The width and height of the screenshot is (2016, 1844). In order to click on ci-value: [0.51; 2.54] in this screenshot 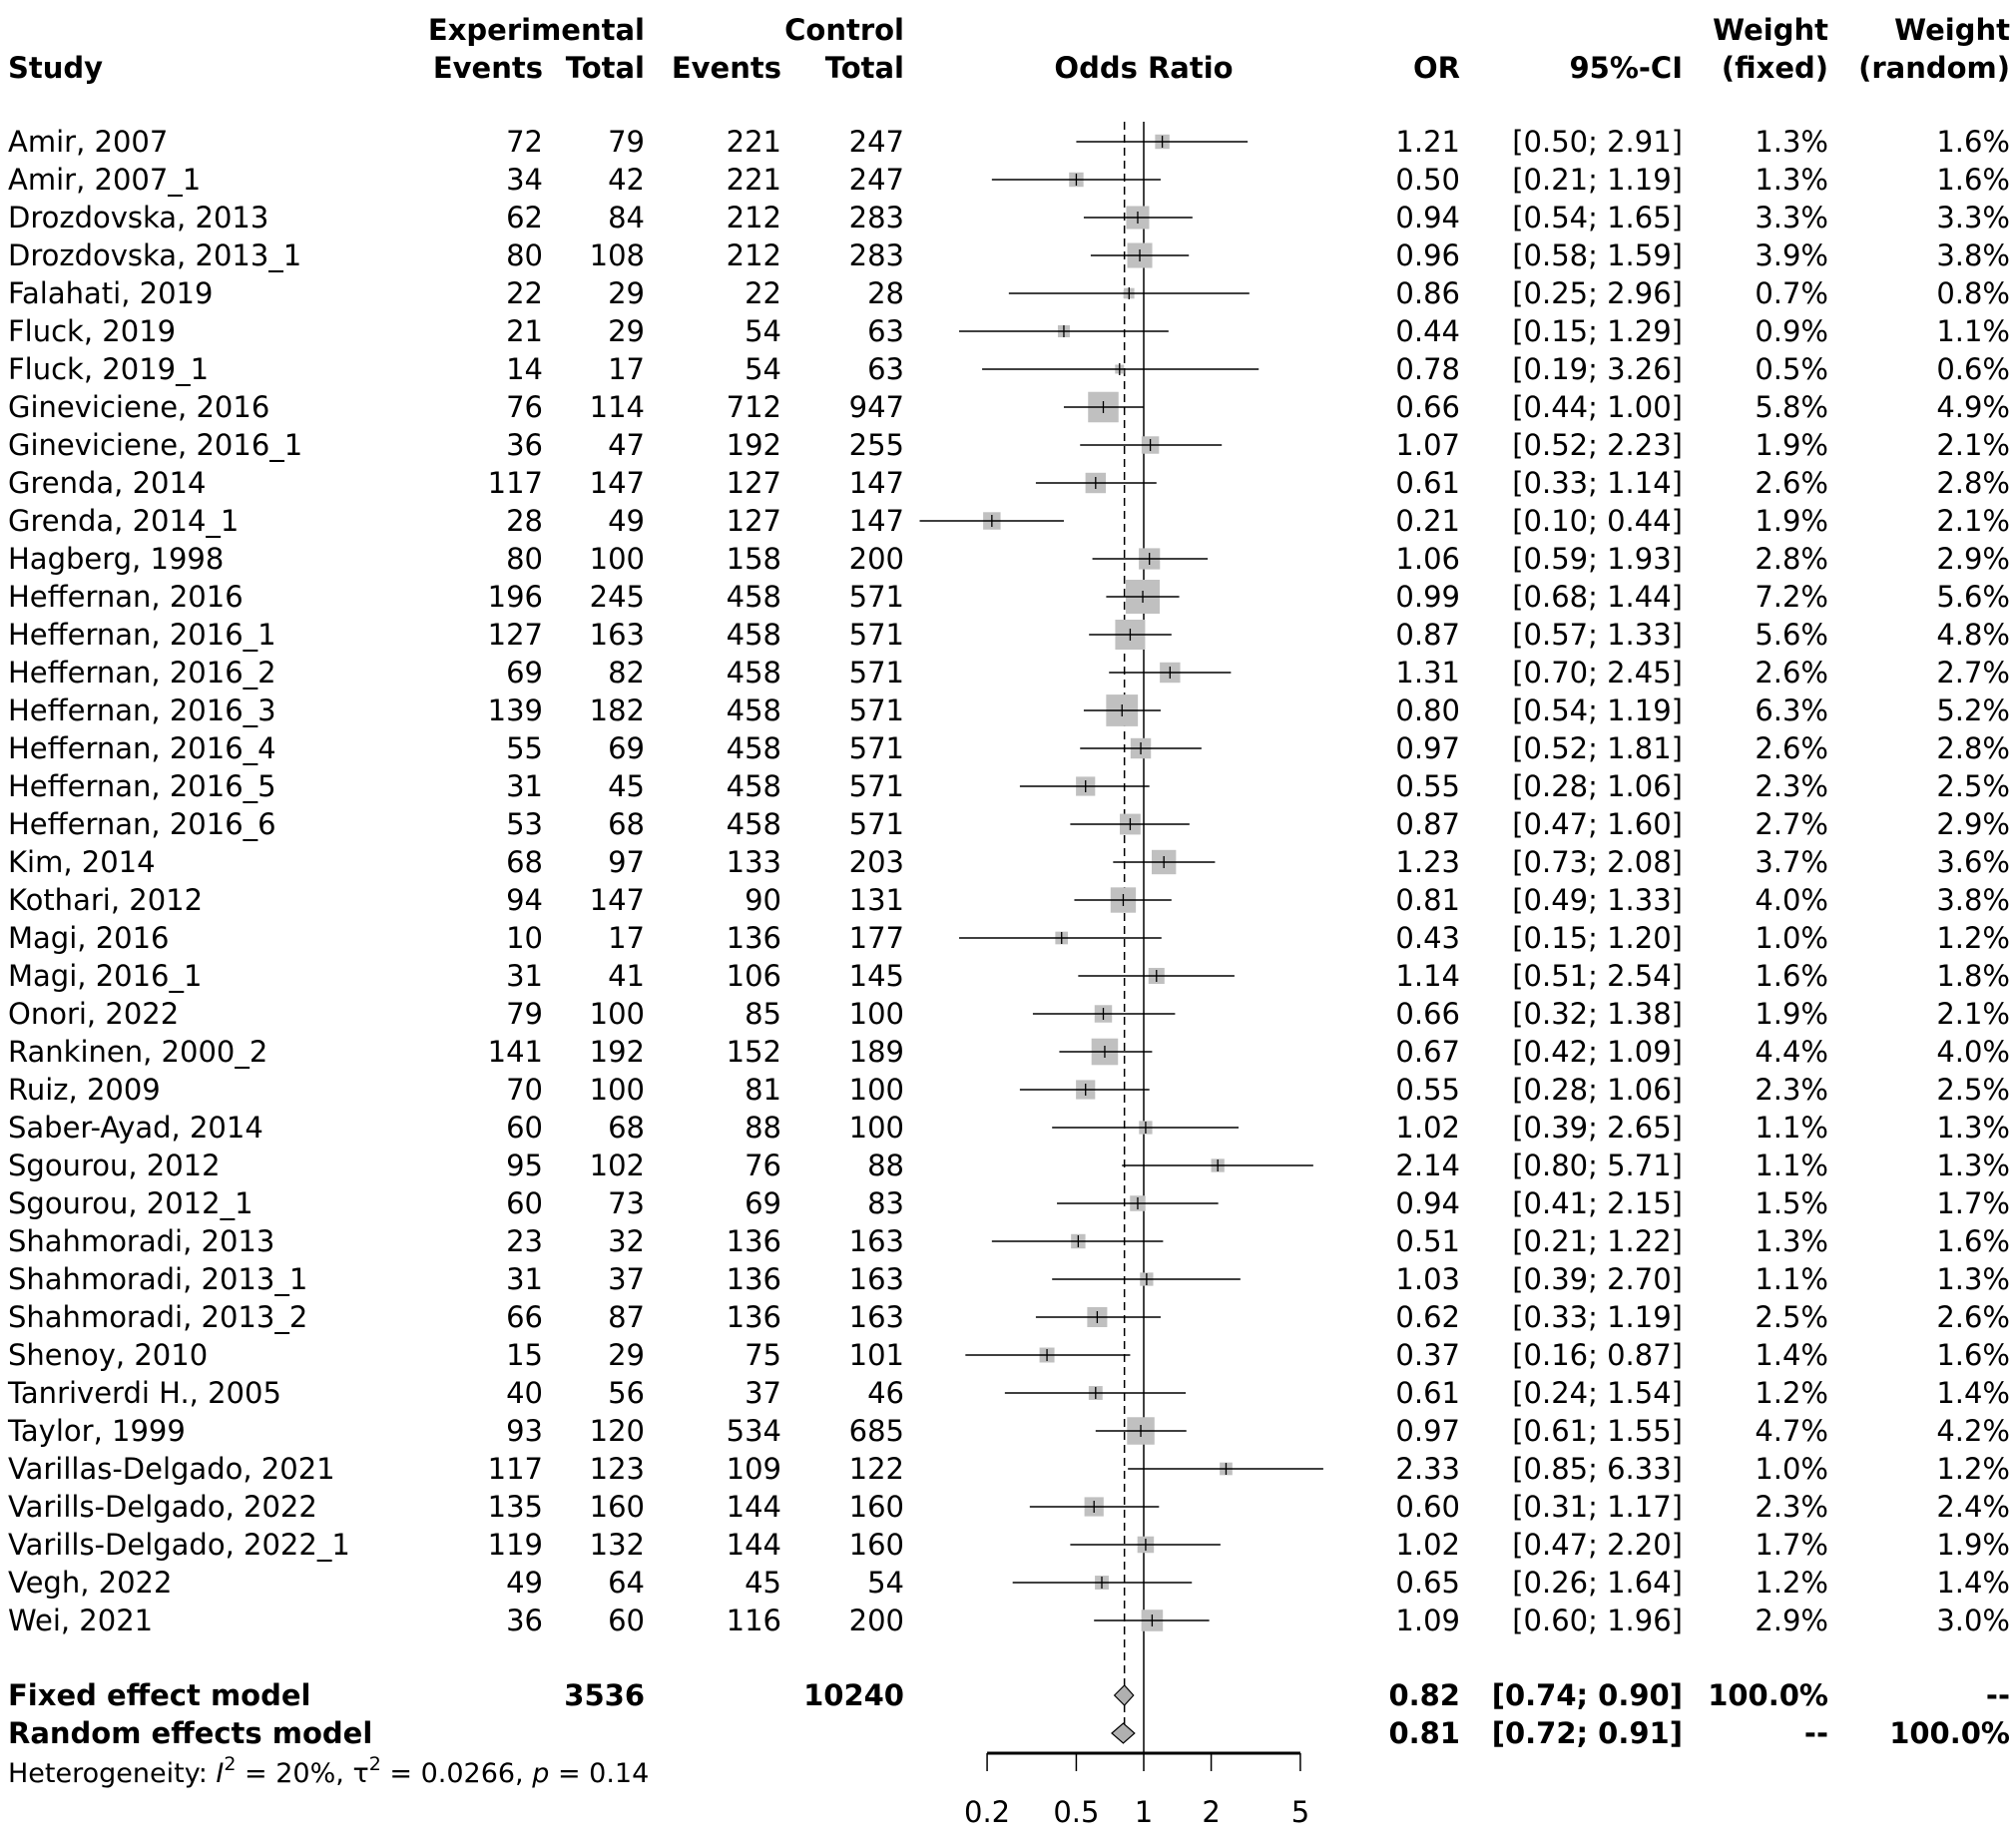, I will do `click(1597, 976)`.